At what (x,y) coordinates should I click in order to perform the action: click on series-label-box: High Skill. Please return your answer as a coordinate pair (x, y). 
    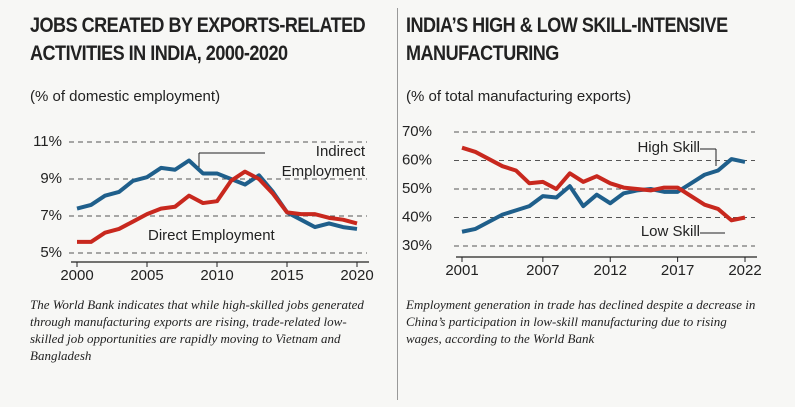
    Looking at the image, I should click on (668, 147).